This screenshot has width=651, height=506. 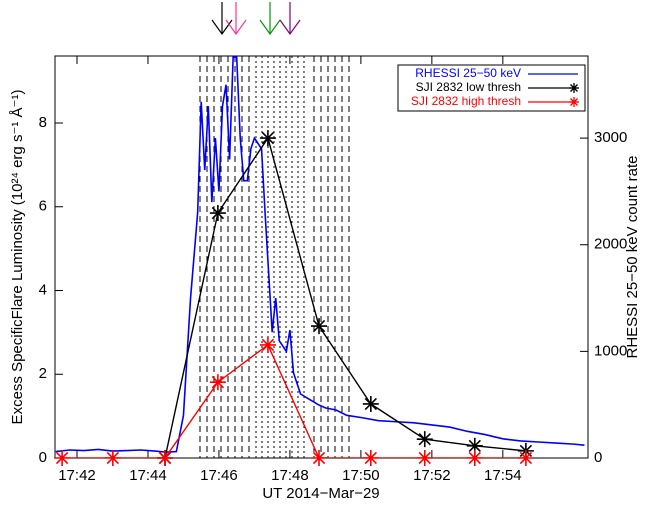 I want to click on y-tick-label: 4, so click(x=43, y=289).